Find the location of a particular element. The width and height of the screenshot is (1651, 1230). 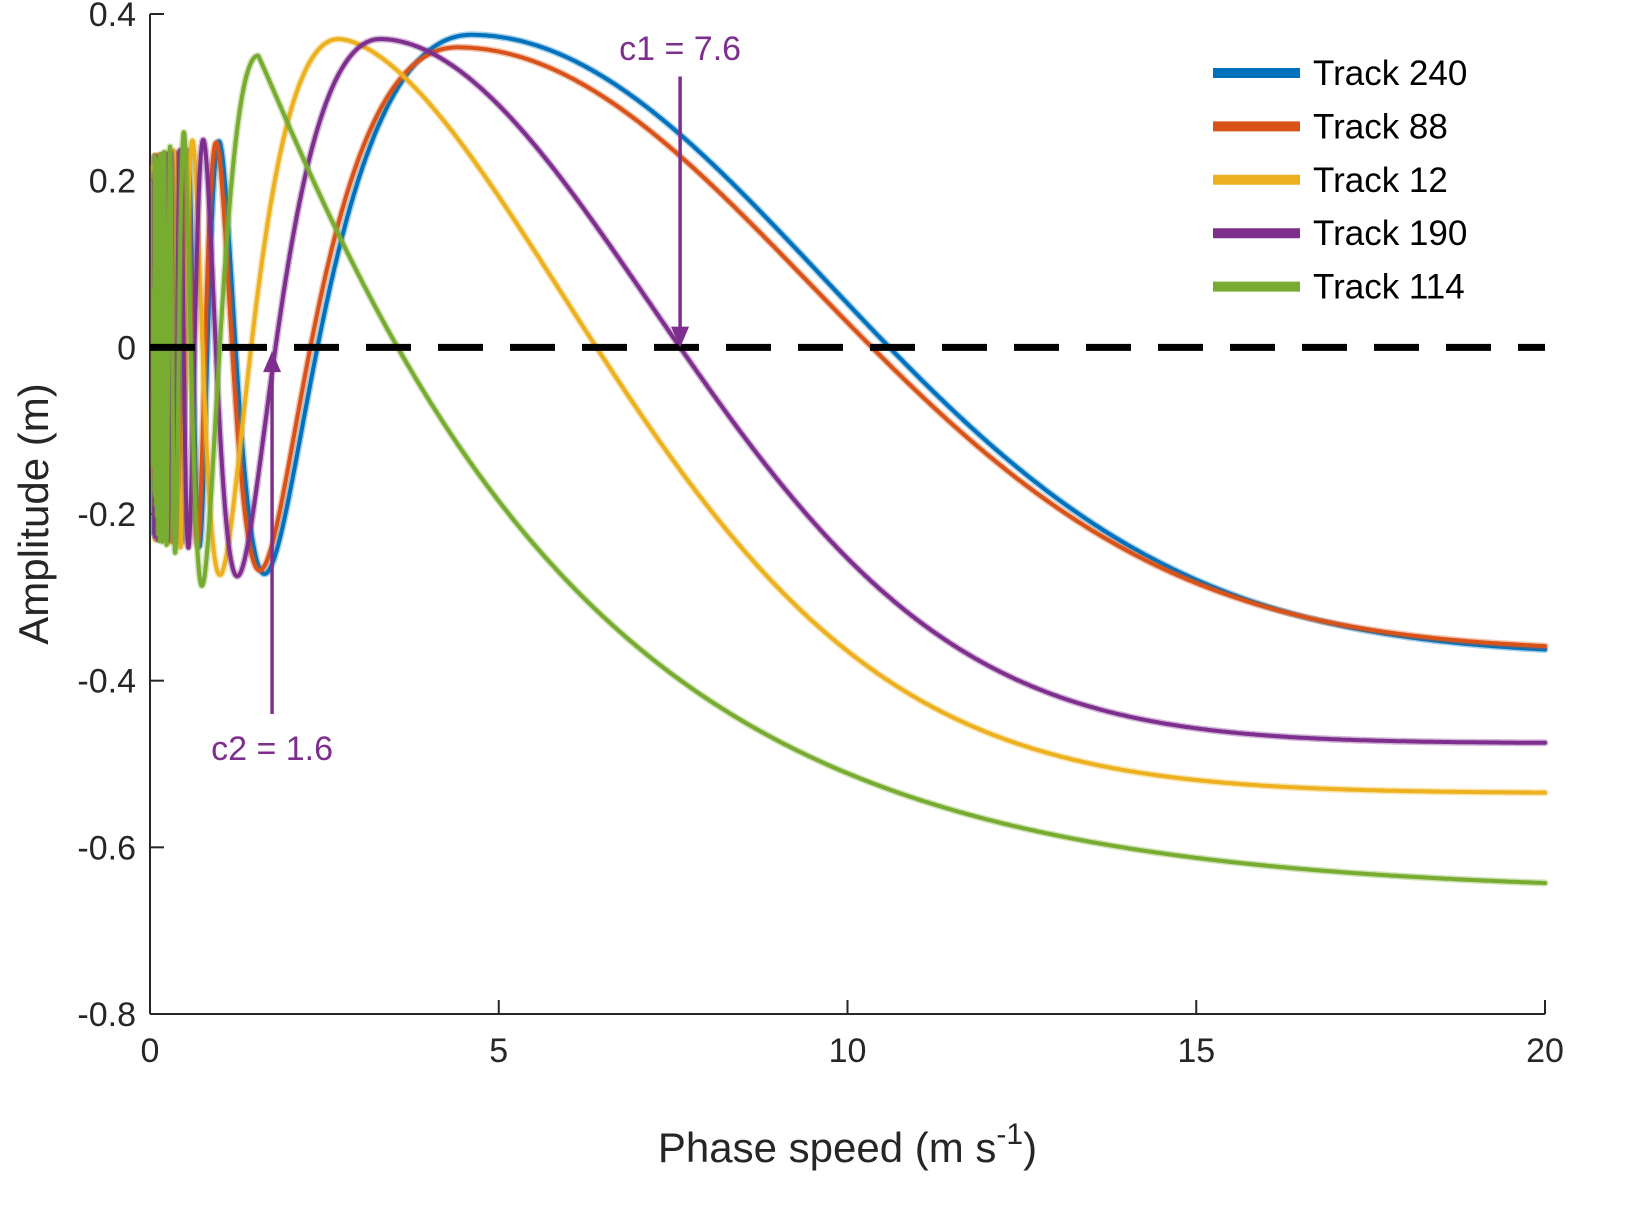

x-axis-label-main: Phase speed (m s is located at coordinates (827, 1147).